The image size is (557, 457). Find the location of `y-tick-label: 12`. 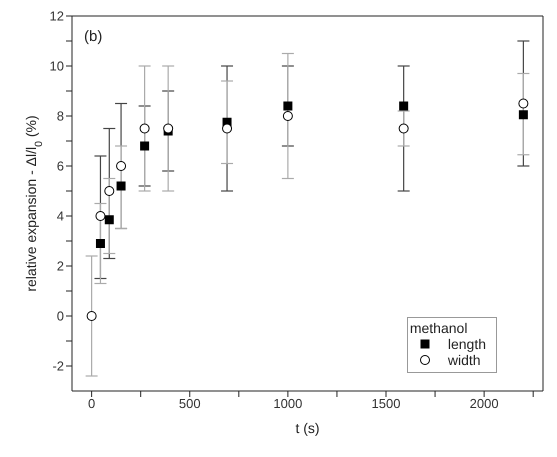

y-tick-label: 12 is located at coordinates (57, 16).